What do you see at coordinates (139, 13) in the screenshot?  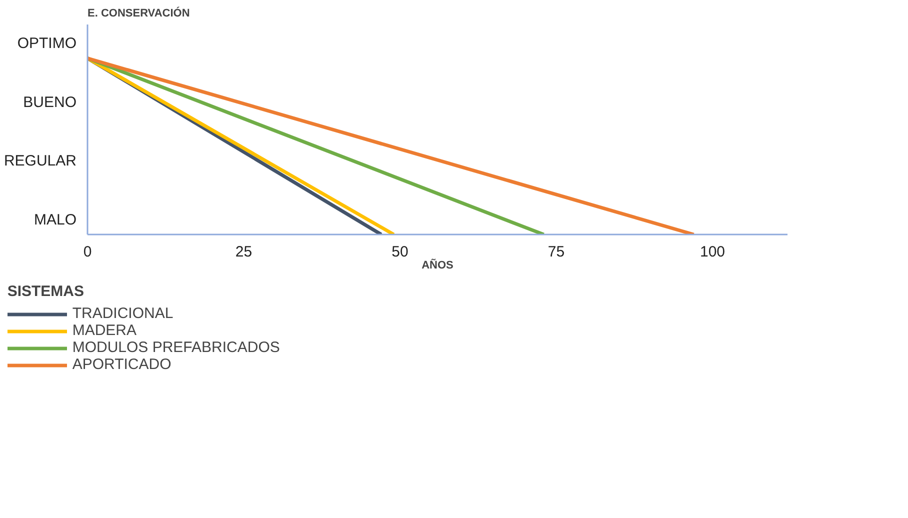 I see `y-axis-title: E. CONSERVACIÓN` at bounding box center [139, 13].